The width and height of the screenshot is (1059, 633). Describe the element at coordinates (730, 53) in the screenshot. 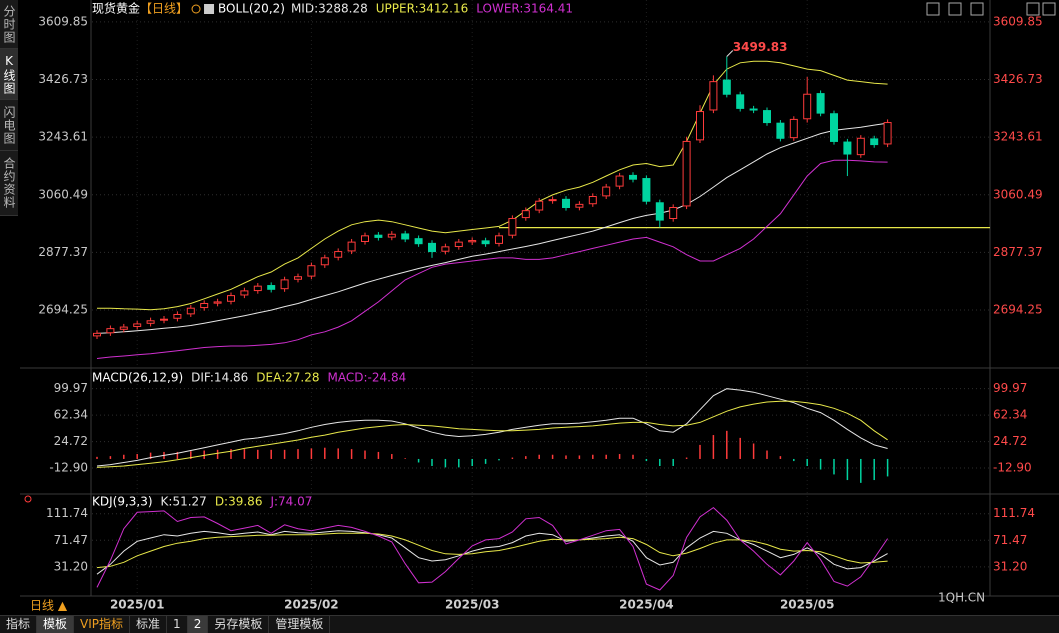

I see `high-marker` at that location.